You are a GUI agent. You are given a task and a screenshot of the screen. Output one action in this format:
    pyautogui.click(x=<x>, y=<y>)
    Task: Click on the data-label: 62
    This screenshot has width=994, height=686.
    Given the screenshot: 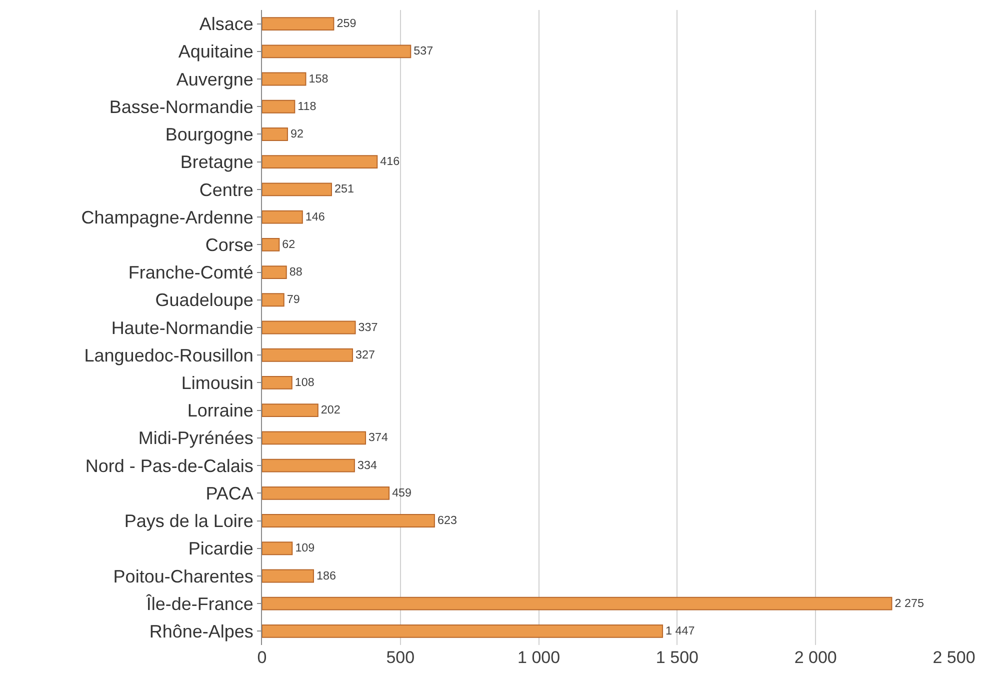 What is the action you would take?
    pyautogui.click(x=289, y=244)
    